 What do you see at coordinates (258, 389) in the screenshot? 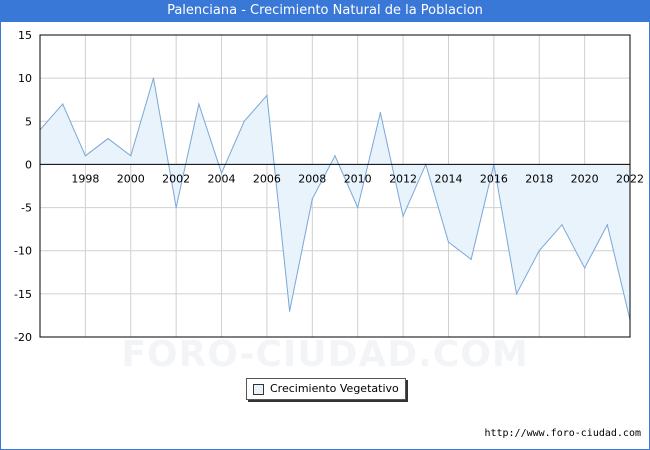
I see `legend-swatch` at bounding box center [258, 389].